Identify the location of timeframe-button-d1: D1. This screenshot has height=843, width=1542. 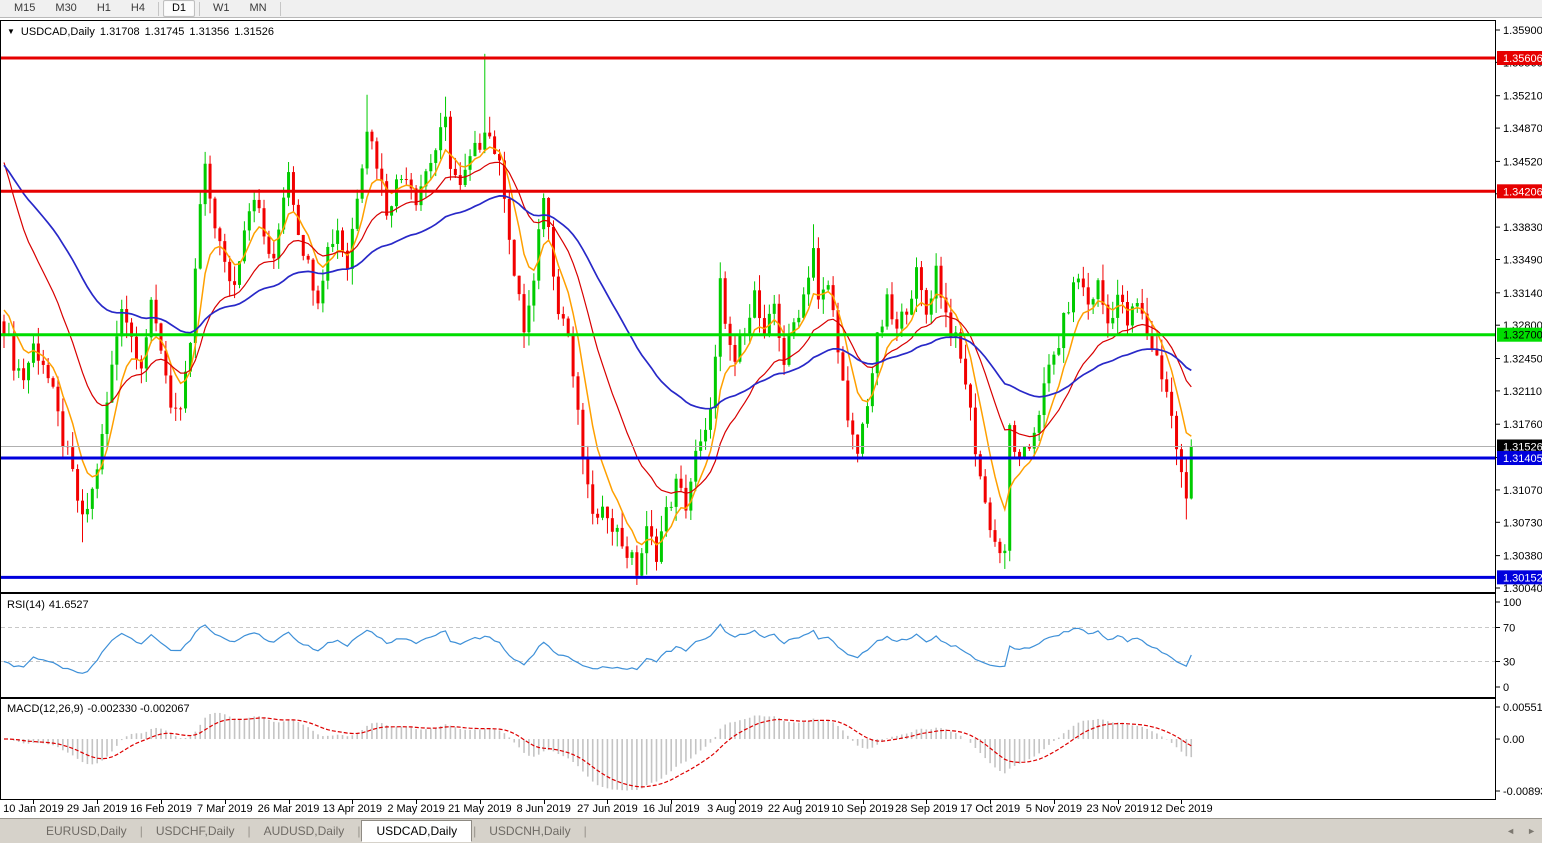
(178, 8).